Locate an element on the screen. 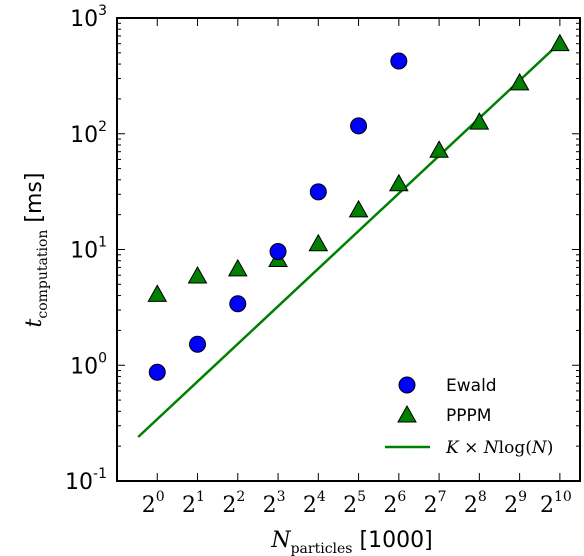 The image size is (584, 556). legend: Ewald PPPM K × Nlog(N) is located at coordinates (469, 417).